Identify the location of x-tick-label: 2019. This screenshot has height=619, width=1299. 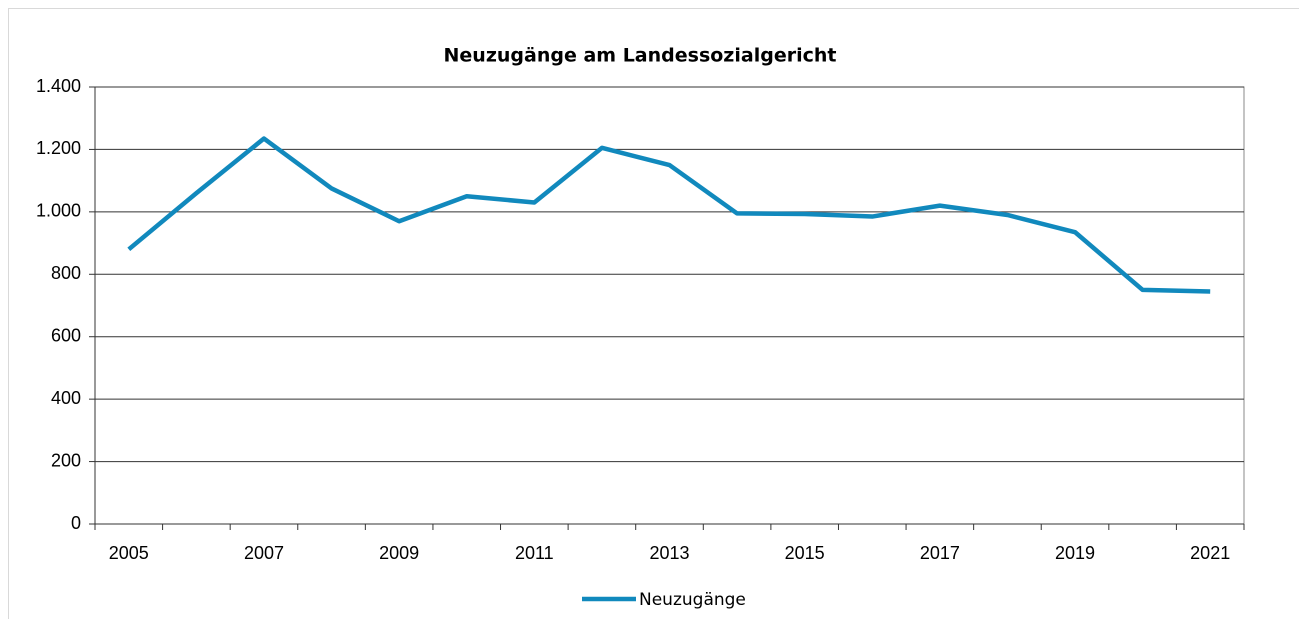
(1075, 553).